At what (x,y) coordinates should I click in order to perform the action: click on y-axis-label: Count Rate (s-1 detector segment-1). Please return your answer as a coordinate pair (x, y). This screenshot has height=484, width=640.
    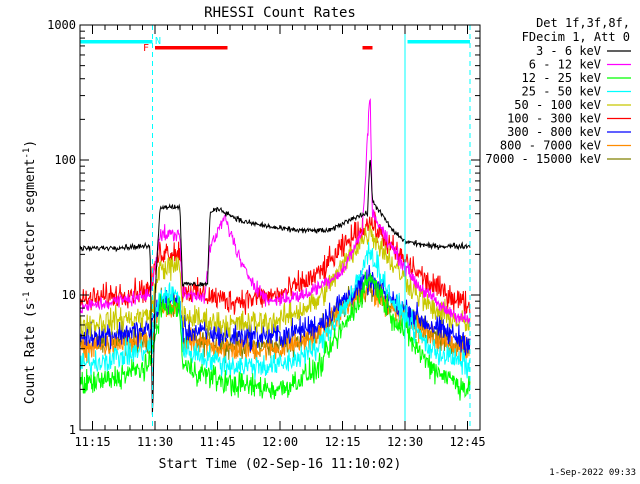
    Looking at the image, I should click on (30, 272).